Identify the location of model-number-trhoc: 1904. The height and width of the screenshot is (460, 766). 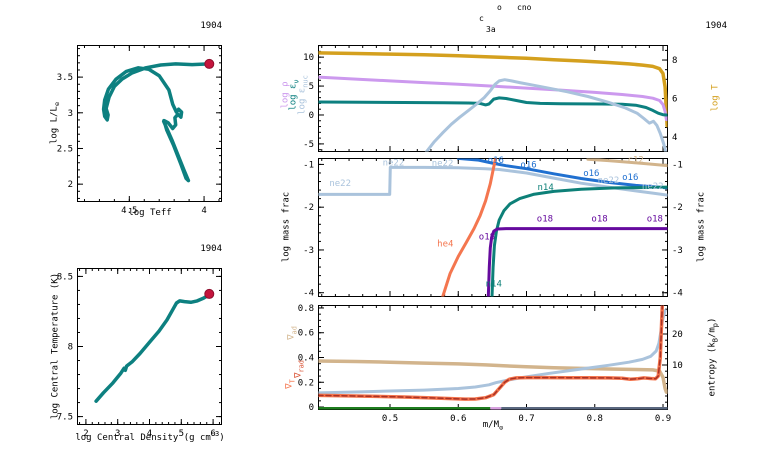
(211, 249).